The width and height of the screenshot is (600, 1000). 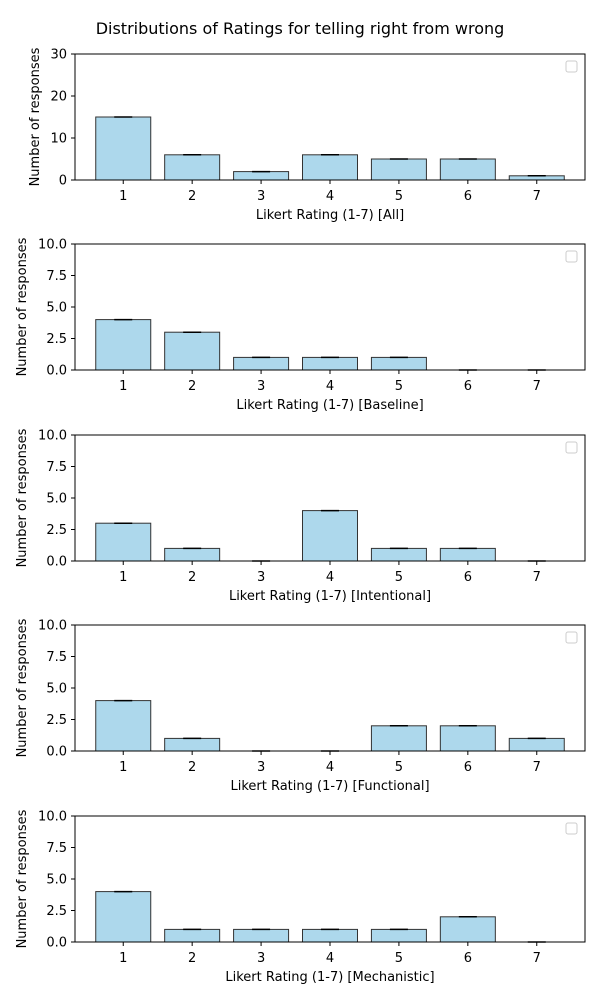 I want to click on y-tick-label: 10, so click(x=58, y=139).